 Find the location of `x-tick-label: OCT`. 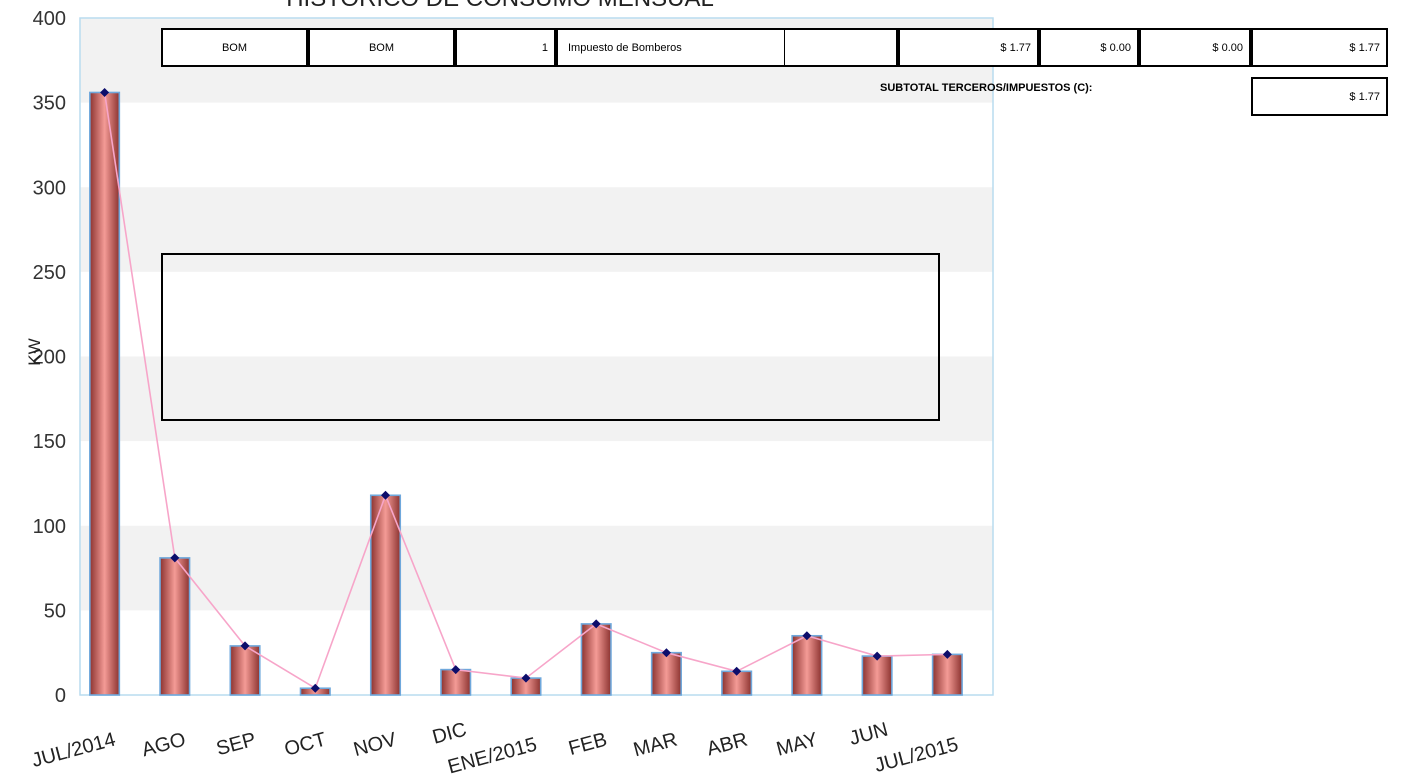

x-tick-label: OCT is located at coordinates (305, 745).